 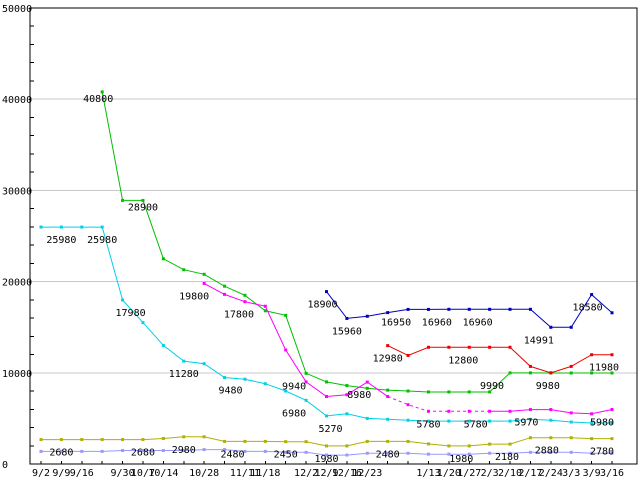 What do you see at coordinates (492, 386) in the screenshot?
I see `point-label: 9990` at bounding box center [492, 386].